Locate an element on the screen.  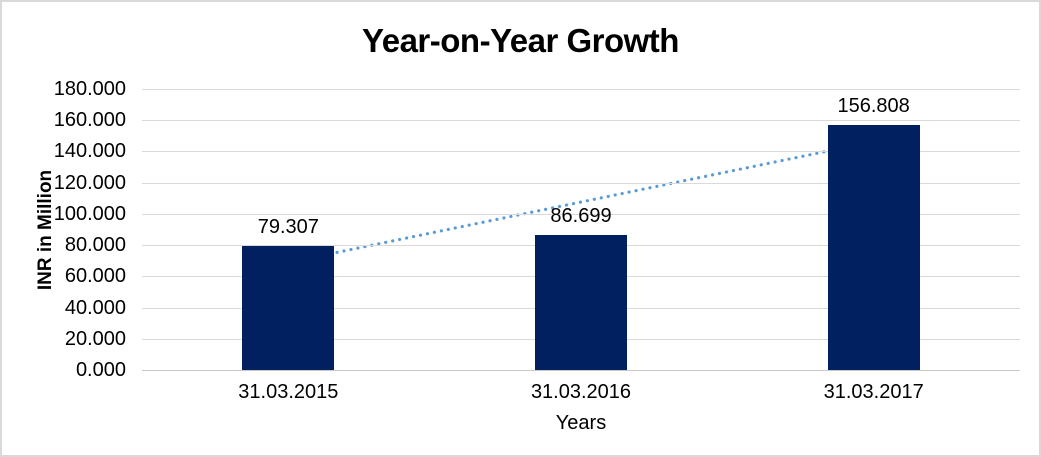
x-axis-title: Years is located at coordinates (581, 423).